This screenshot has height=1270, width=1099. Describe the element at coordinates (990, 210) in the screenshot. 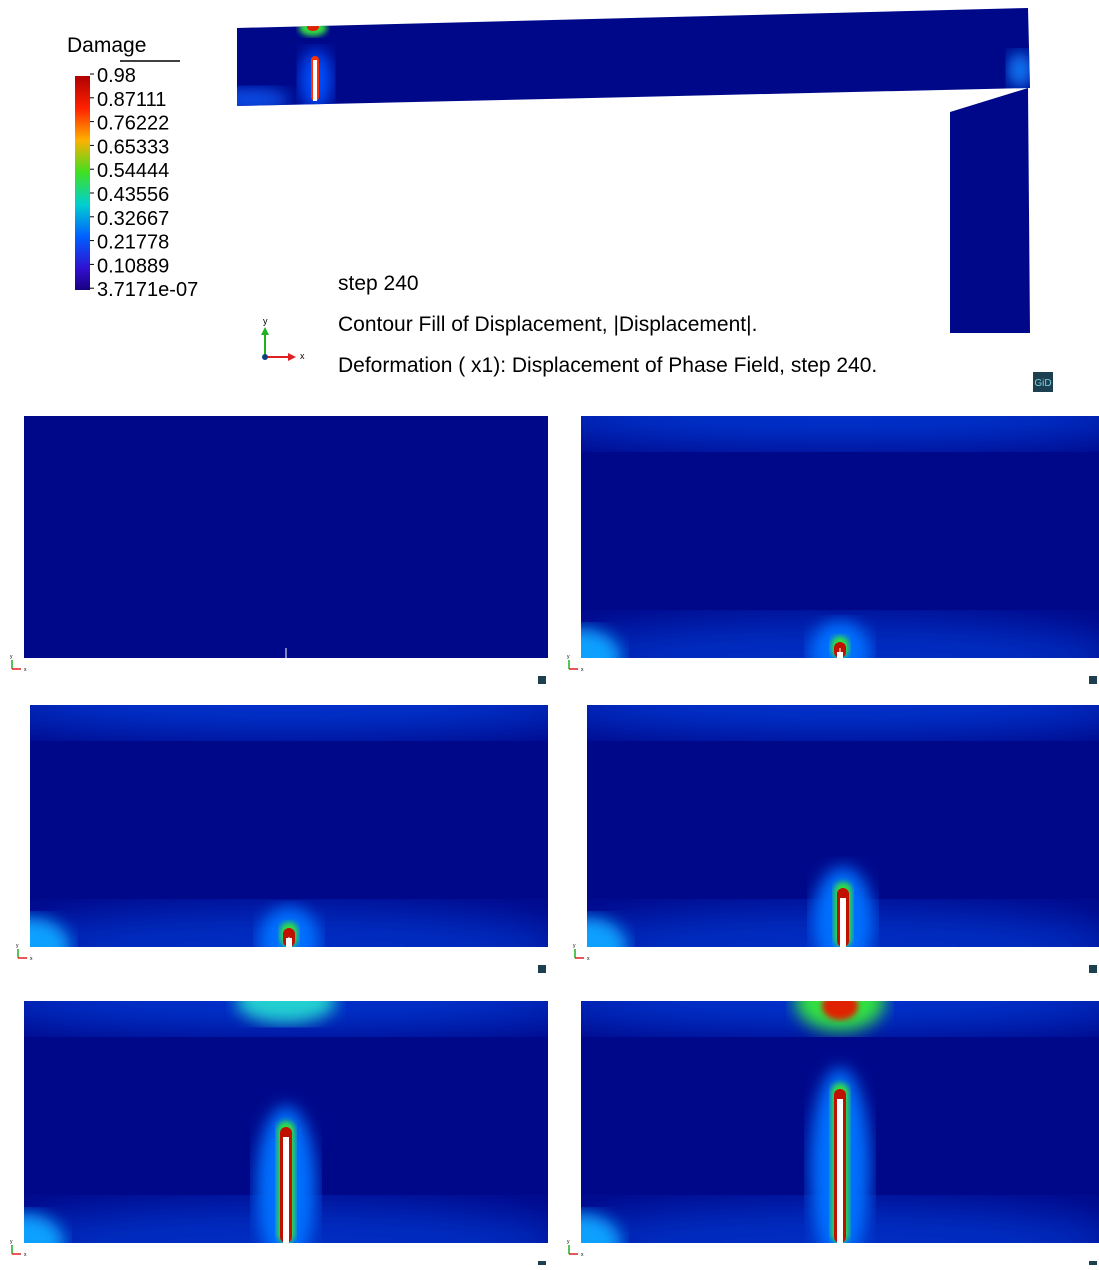

I see `support` at that location.